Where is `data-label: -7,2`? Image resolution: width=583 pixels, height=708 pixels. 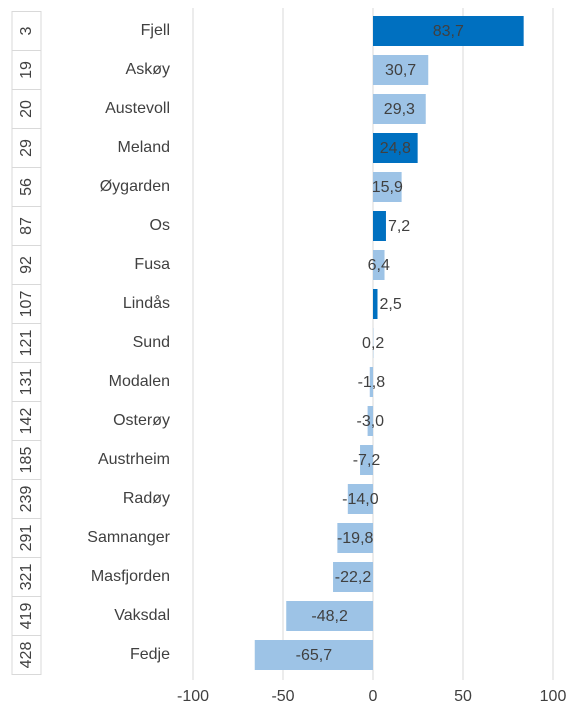 data-label: -7,2 is located at coordinates (367, 460).